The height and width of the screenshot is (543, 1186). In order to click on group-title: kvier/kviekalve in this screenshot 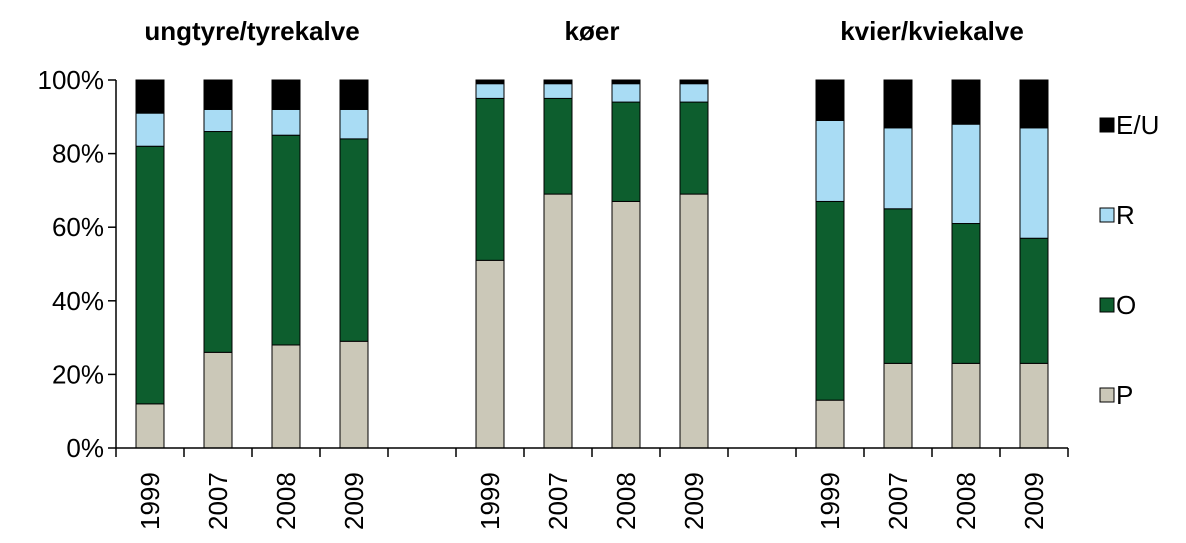, I will do `click(932, 31)`.